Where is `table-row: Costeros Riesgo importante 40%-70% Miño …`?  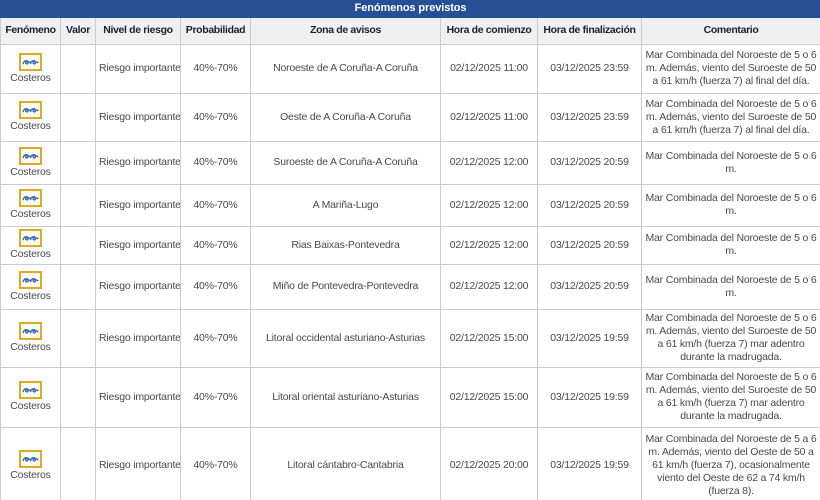 table-row: Costeros Riesgo importante 40%-70% Miño … is located at coordinates (410, 286).